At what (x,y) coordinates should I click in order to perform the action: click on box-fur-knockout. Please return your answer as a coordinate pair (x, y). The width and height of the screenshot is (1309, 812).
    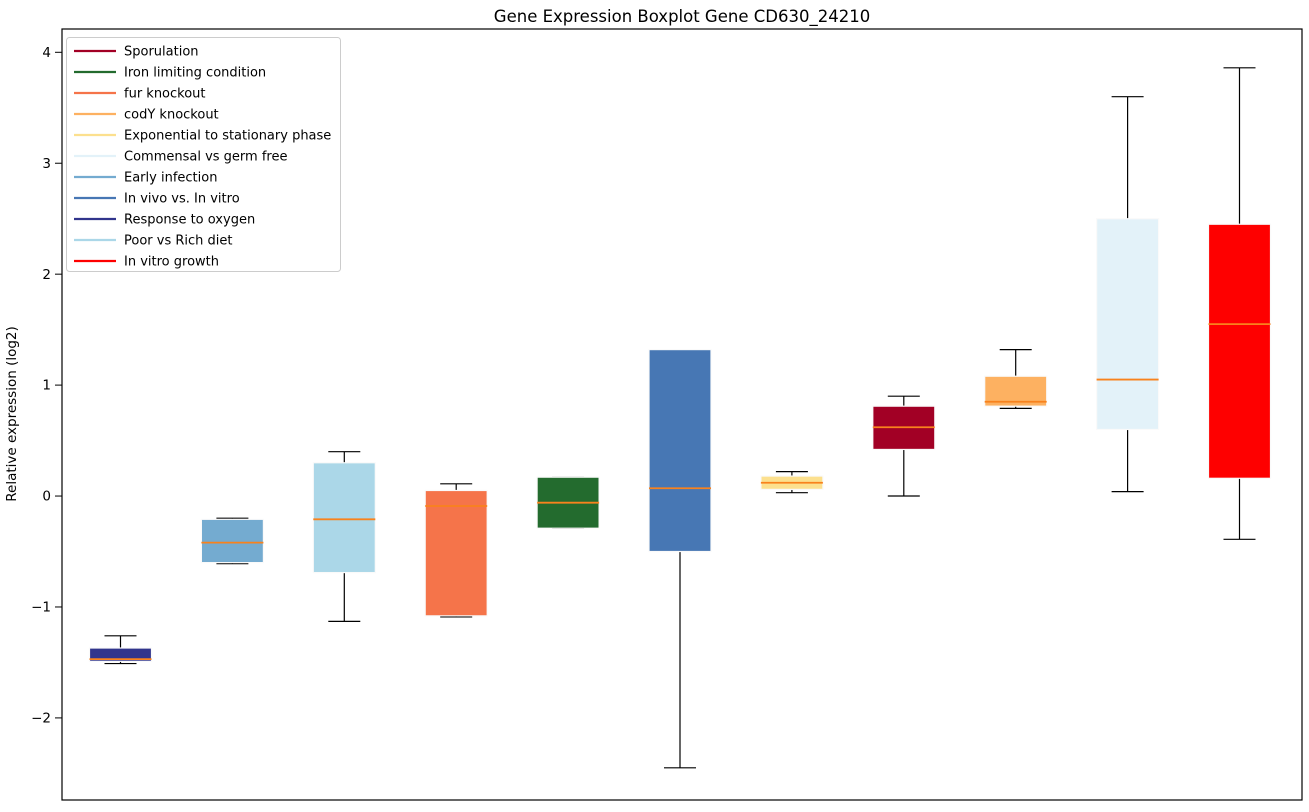
    Looking at the image, I should click on (456, 550).